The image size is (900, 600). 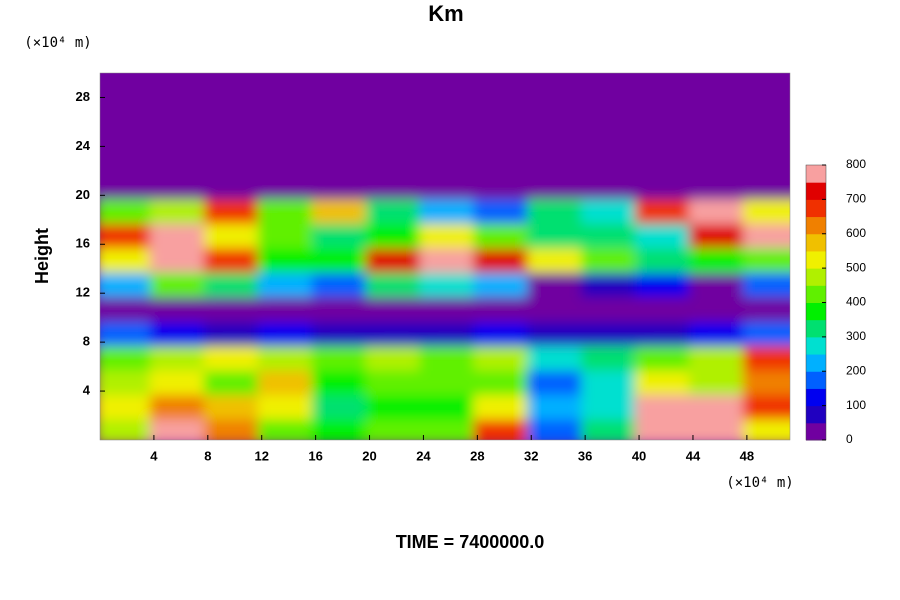 What do you see at coordinates (83, 243) in the screenshot?
I see `y-tick-label: 16` at bounding box center [83, 243].